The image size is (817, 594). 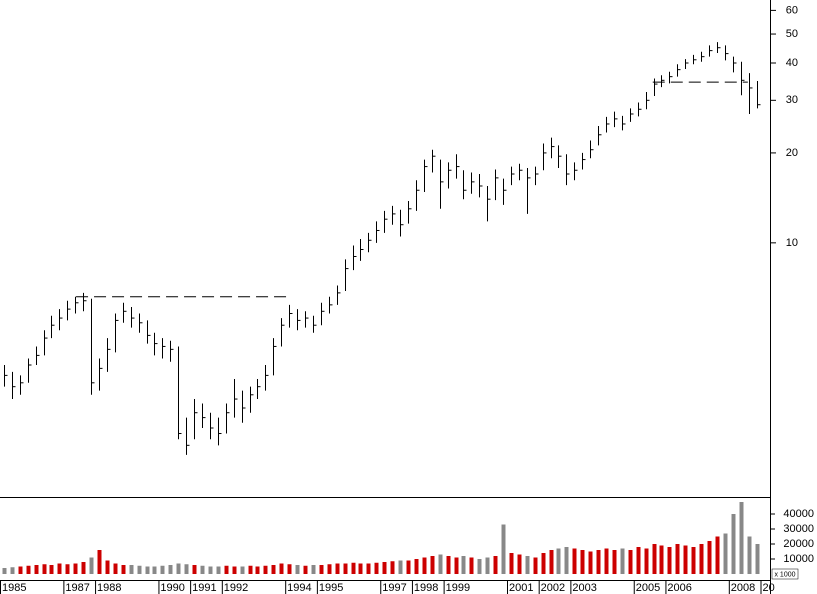 What do you see at coordinates (426, 588) in the screenshot?
I see `x-tick-label: 1998` at bounding box center [426, 588].